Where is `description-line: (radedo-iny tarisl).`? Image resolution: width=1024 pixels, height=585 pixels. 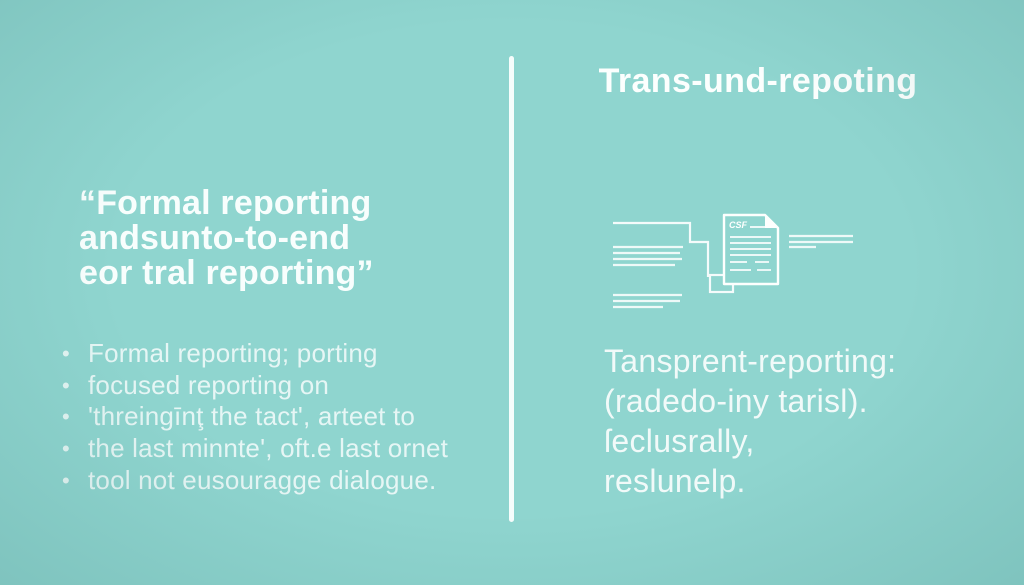
description-line: (radedo-iny tarisl). is located at coordinates (736, 401).